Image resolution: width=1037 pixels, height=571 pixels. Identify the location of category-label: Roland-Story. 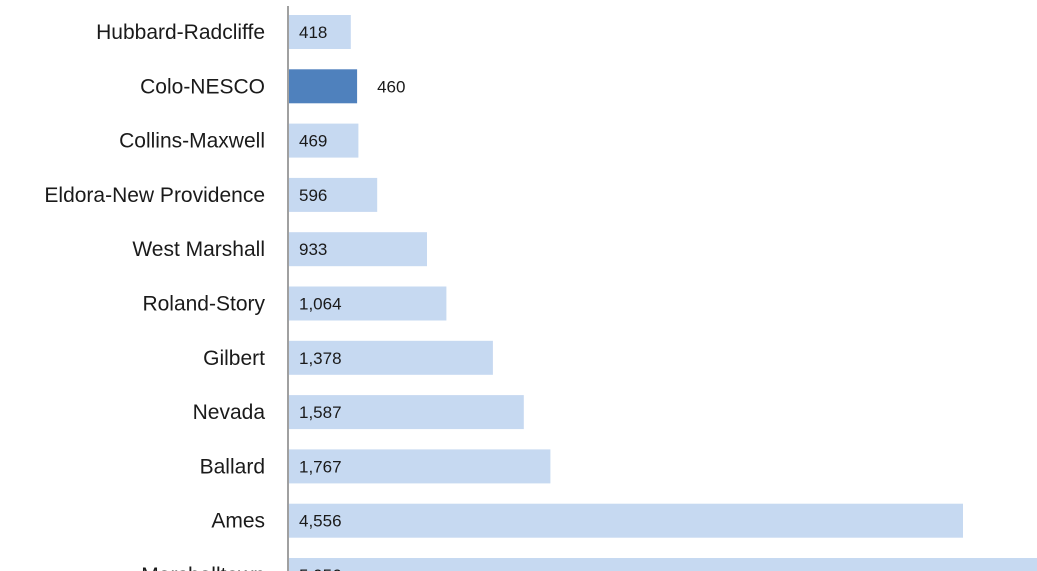
(203, 304).